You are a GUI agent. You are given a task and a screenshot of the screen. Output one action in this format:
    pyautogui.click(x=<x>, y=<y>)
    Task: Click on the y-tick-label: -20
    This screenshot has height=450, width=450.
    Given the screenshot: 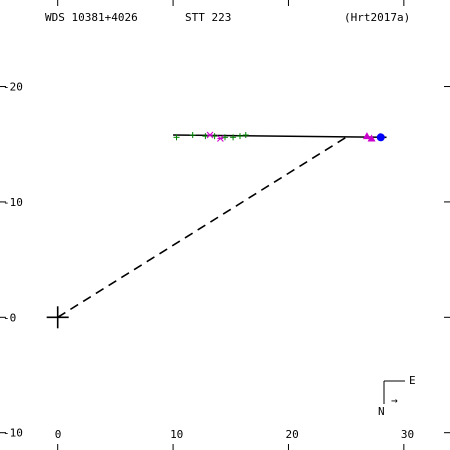 What is the action you would take?
    pyautogui.click(x=13, y=87)
    